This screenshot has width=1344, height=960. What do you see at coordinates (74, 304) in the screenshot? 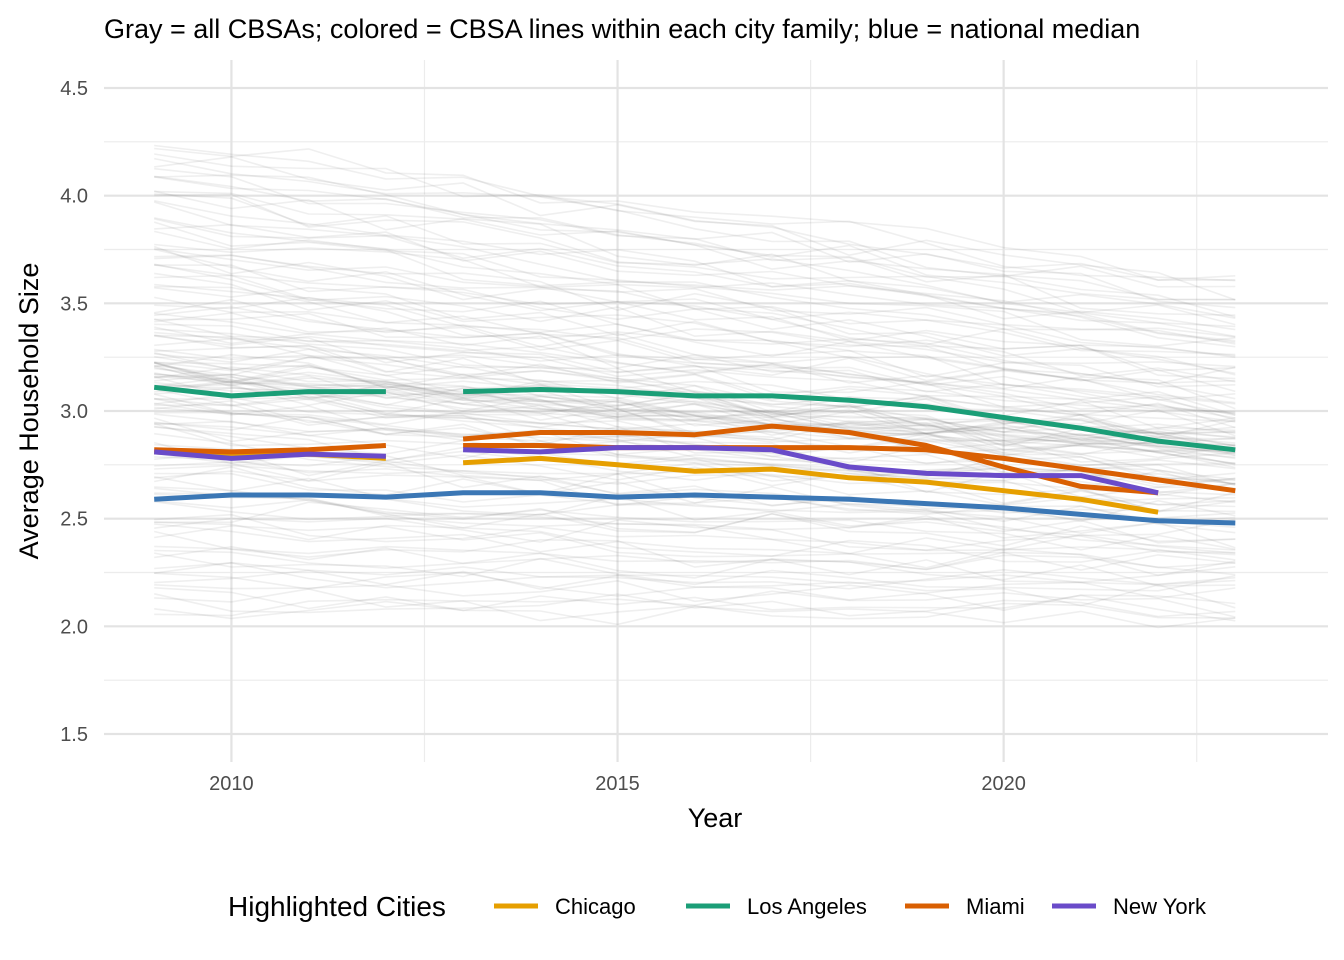
I see `y-tick-label: 3.5` at bounding box center [74, 304].